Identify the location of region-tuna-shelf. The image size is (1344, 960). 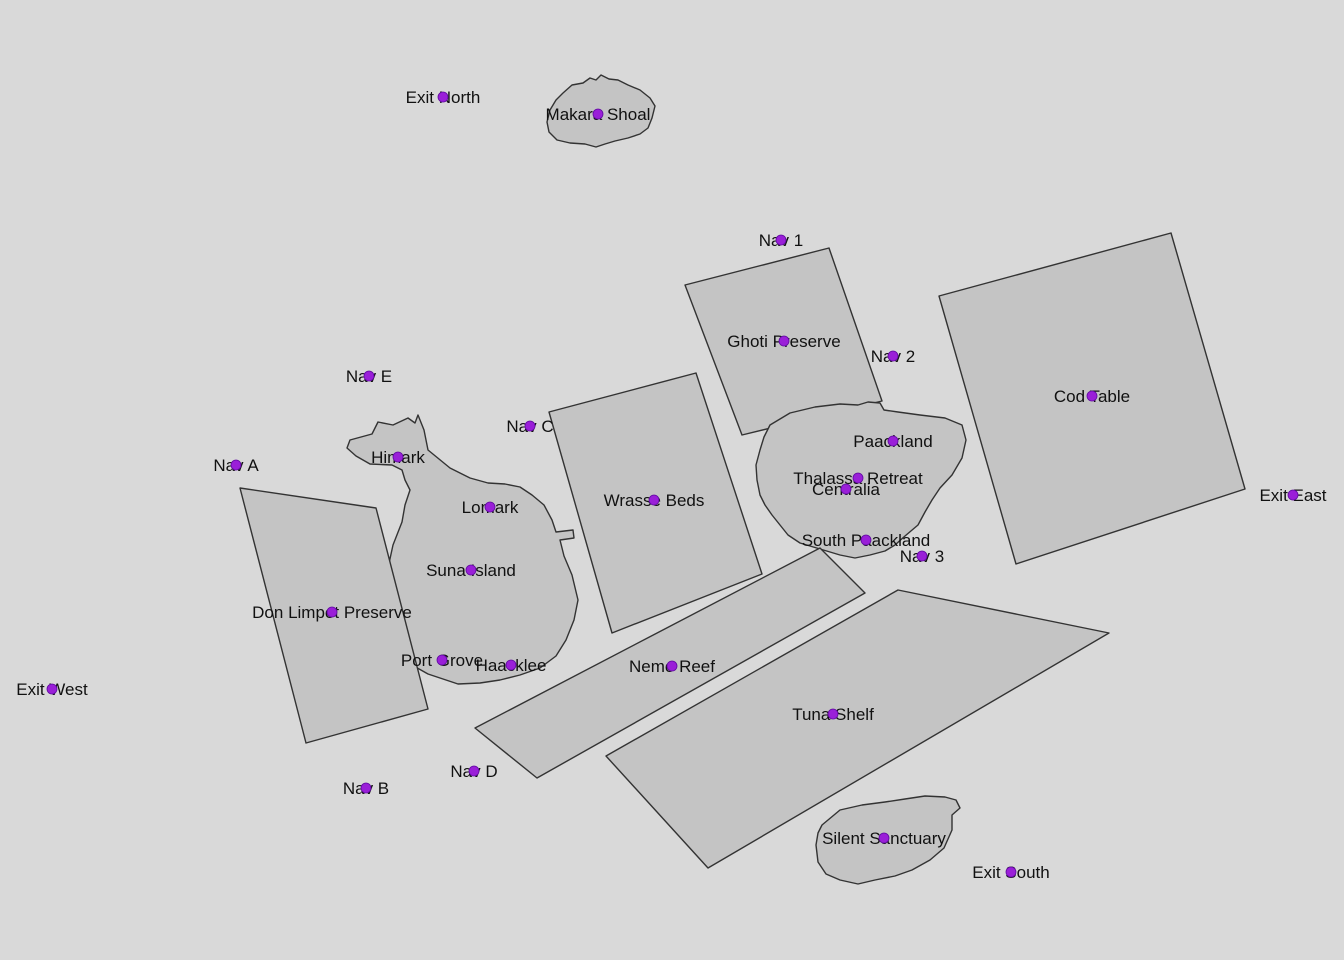
(857, 729).